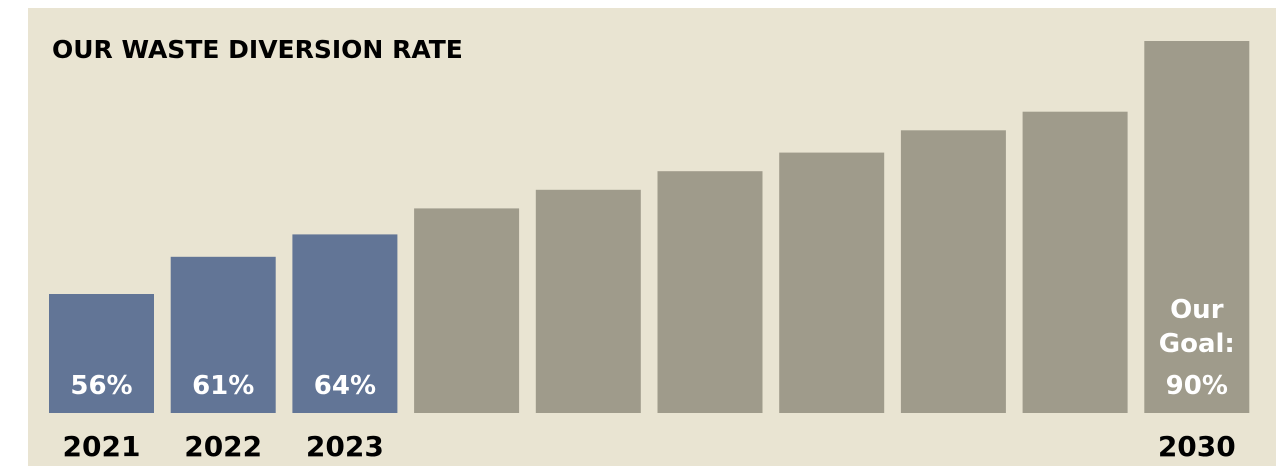 The height and width of the screenshot is (470, 1284). I want to click on bar-2023, so click(345, 323).